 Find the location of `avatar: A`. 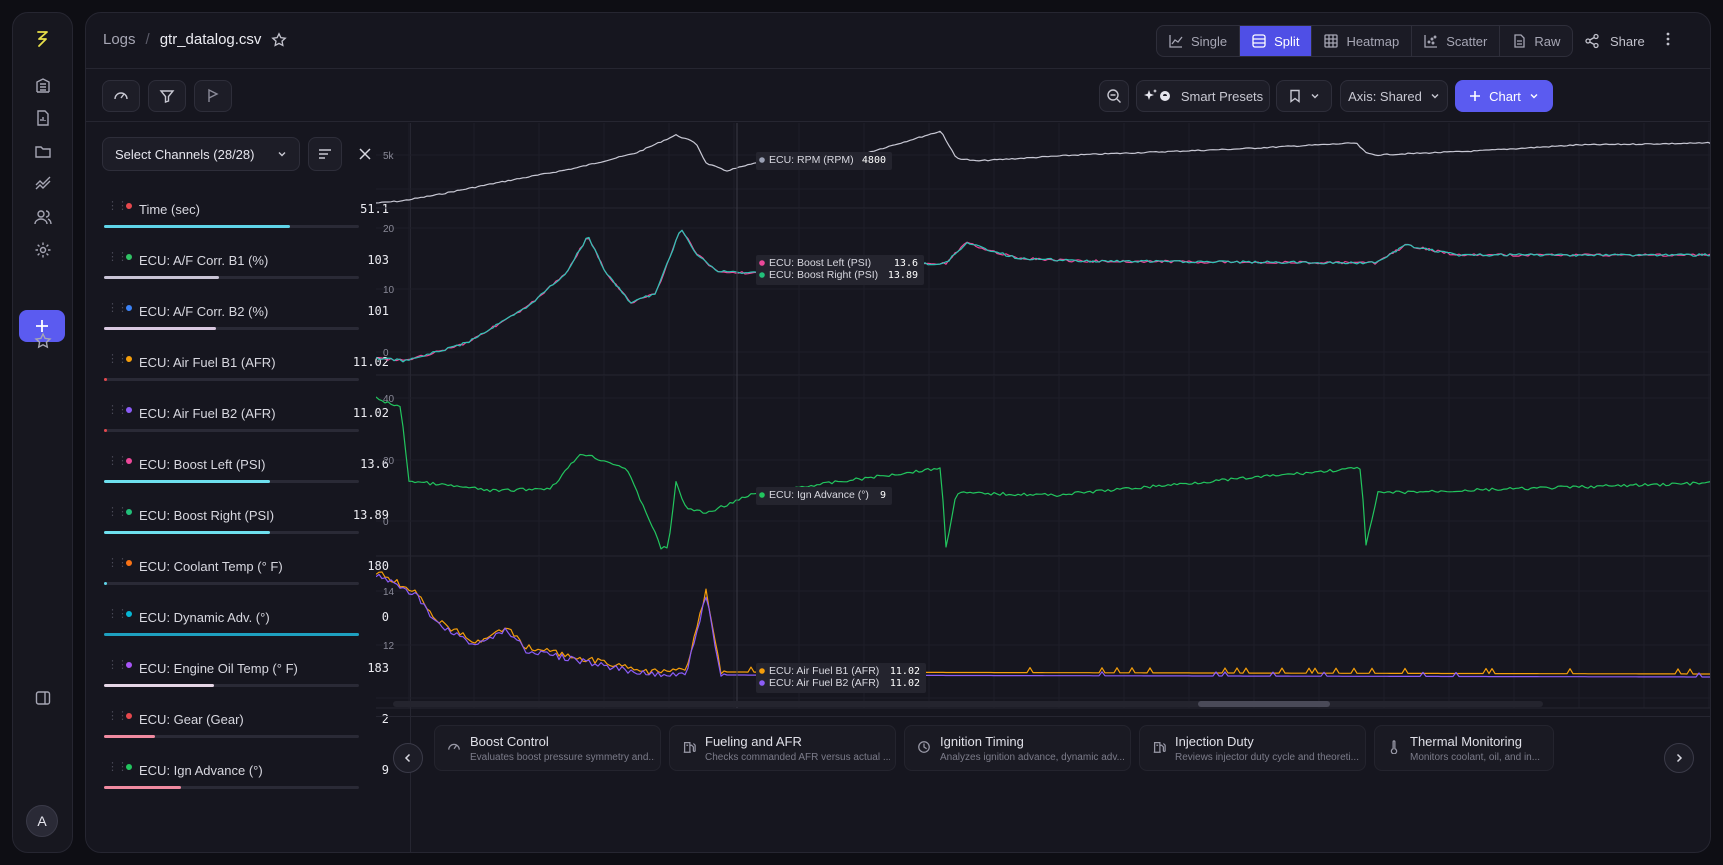

avatar: A is located at coordinates (42, 821).